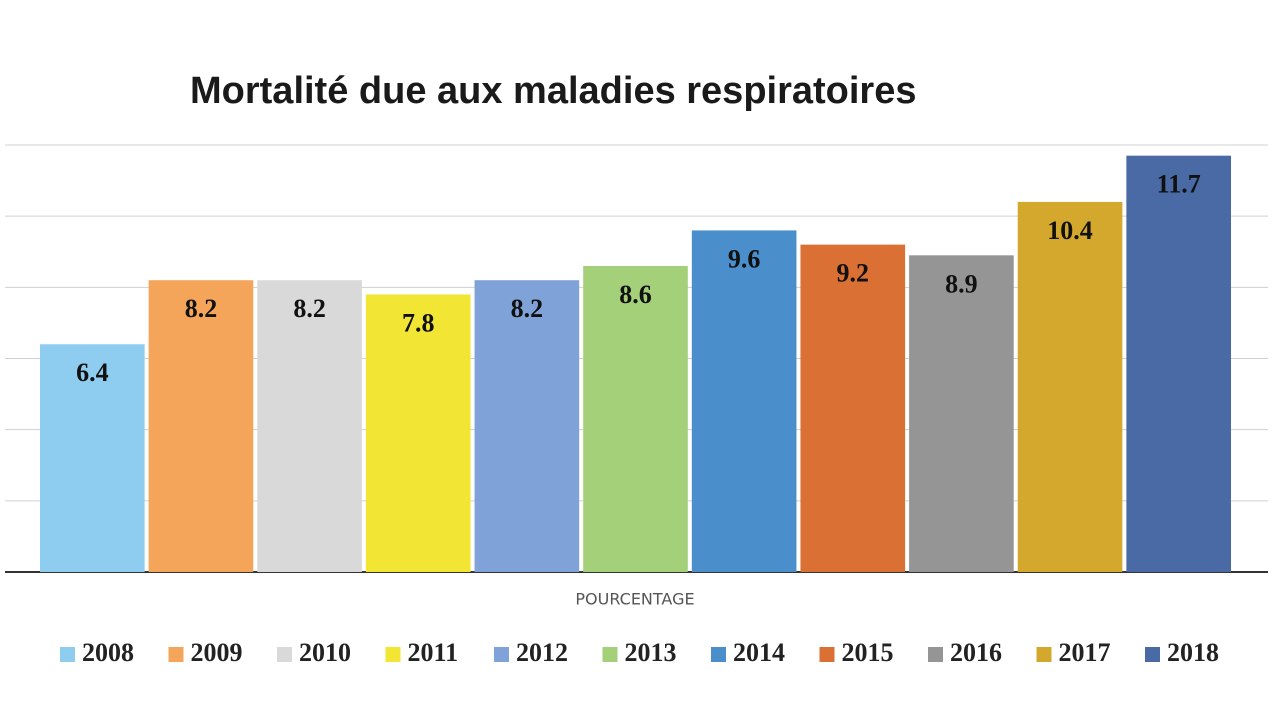 This screenshot has width=1280, height=720. Describe the element at coordinates (744, 258) in the screenshot. I see `data-label: 9.6` at that location.